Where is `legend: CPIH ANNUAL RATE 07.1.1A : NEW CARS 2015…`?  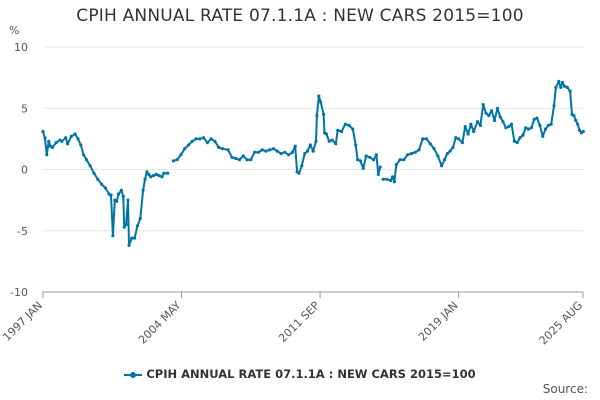 legend: CPIH ANNUAL RATE 07.1.1A : NEW CARS 2015… is located at coordinates (300, 374).